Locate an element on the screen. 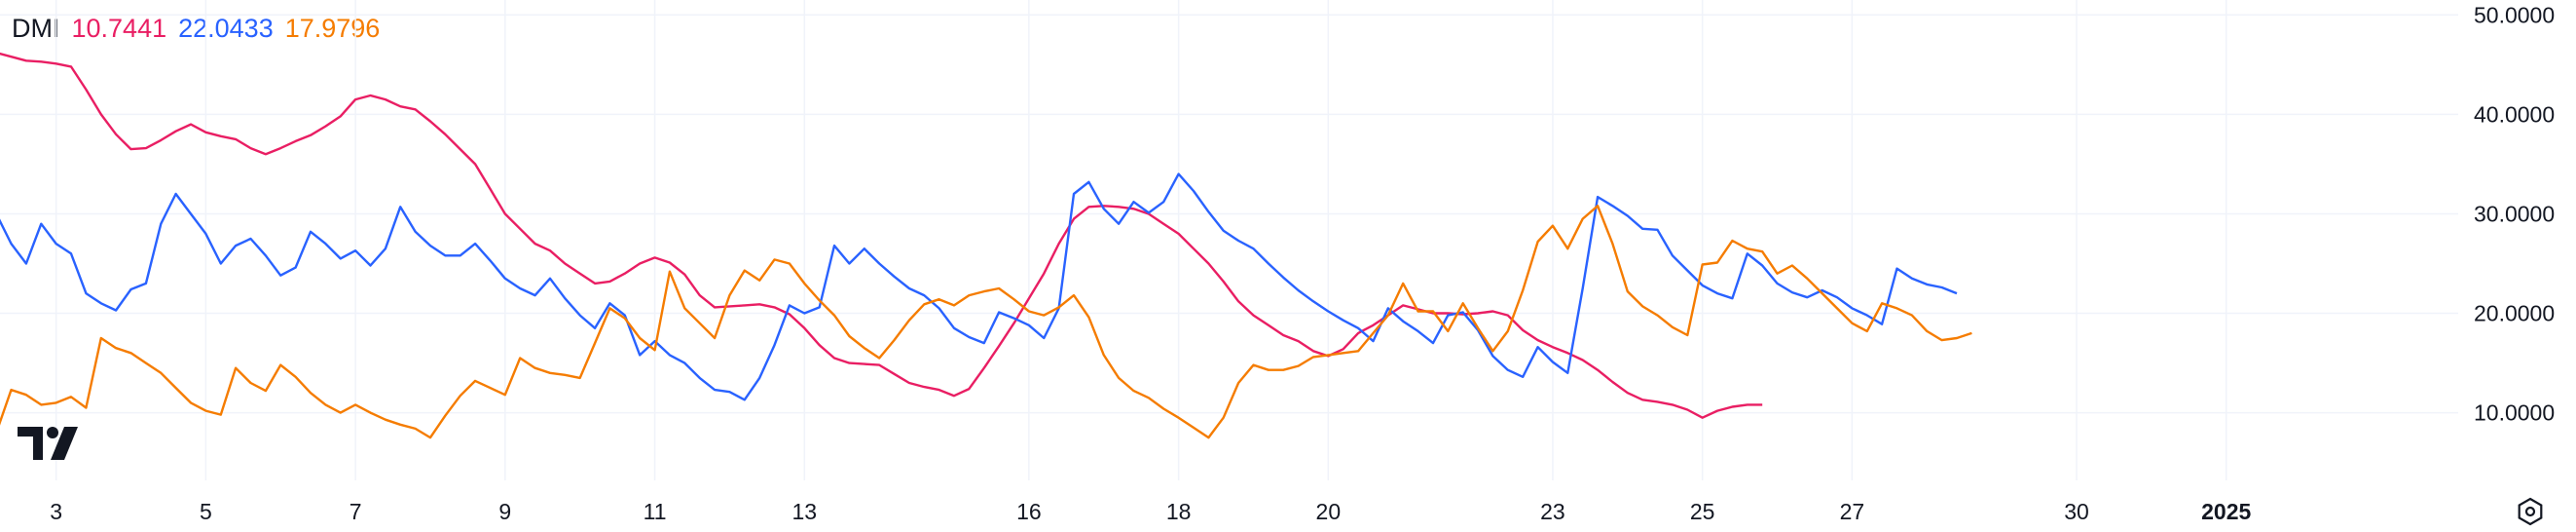  x-tick-label: 5 is located at coordinates (206, 511).